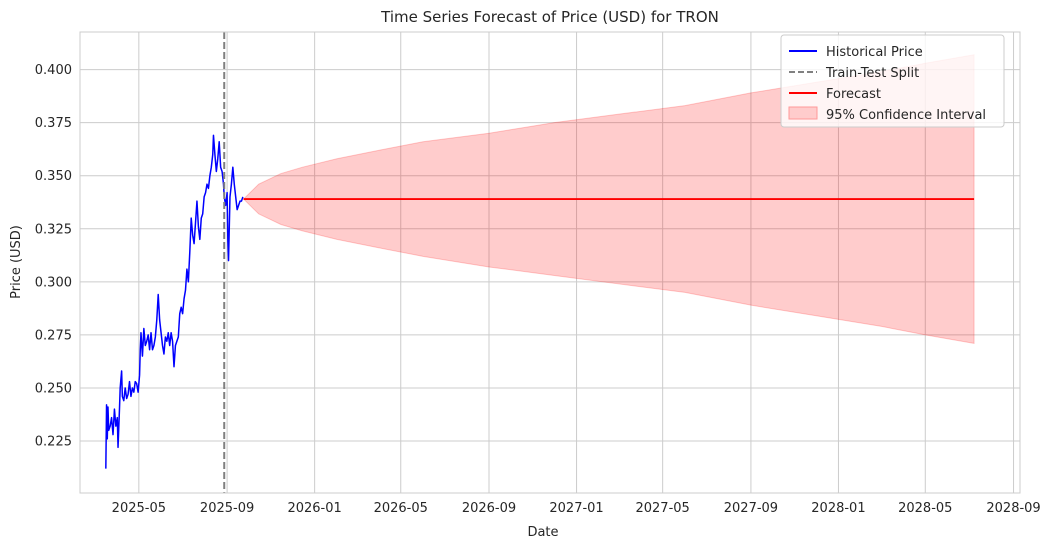 This screenshot has height=547, width=1040. Describe the element at coordinates (53, 123) in the screenshot. I see `y-tick-label: 0.375` at that location.